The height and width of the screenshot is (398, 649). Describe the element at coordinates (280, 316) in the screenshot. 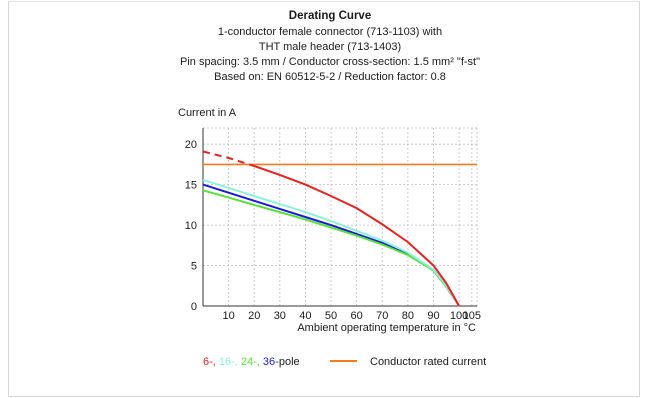

I see `x-tick-label: 30` at that location.